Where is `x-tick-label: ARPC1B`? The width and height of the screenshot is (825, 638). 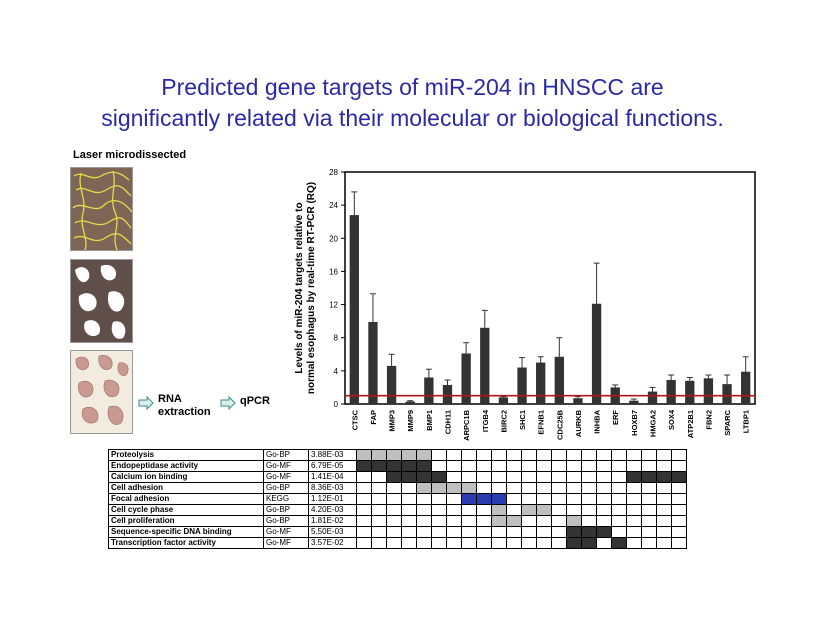
x-tick-label: ARPC1B is located at coordinates (466, 424).